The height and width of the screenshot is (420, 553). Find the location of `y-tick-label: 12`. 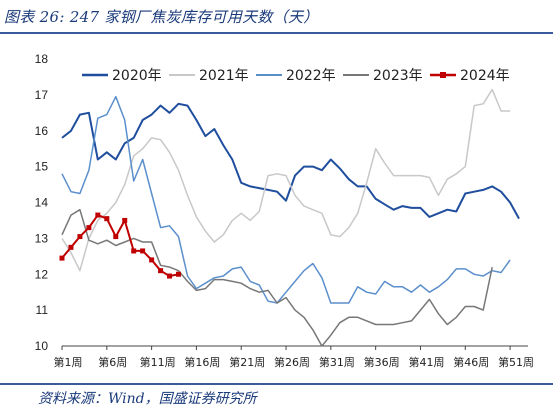

y-tick-label: 12 is located at coordinates (42, 274).